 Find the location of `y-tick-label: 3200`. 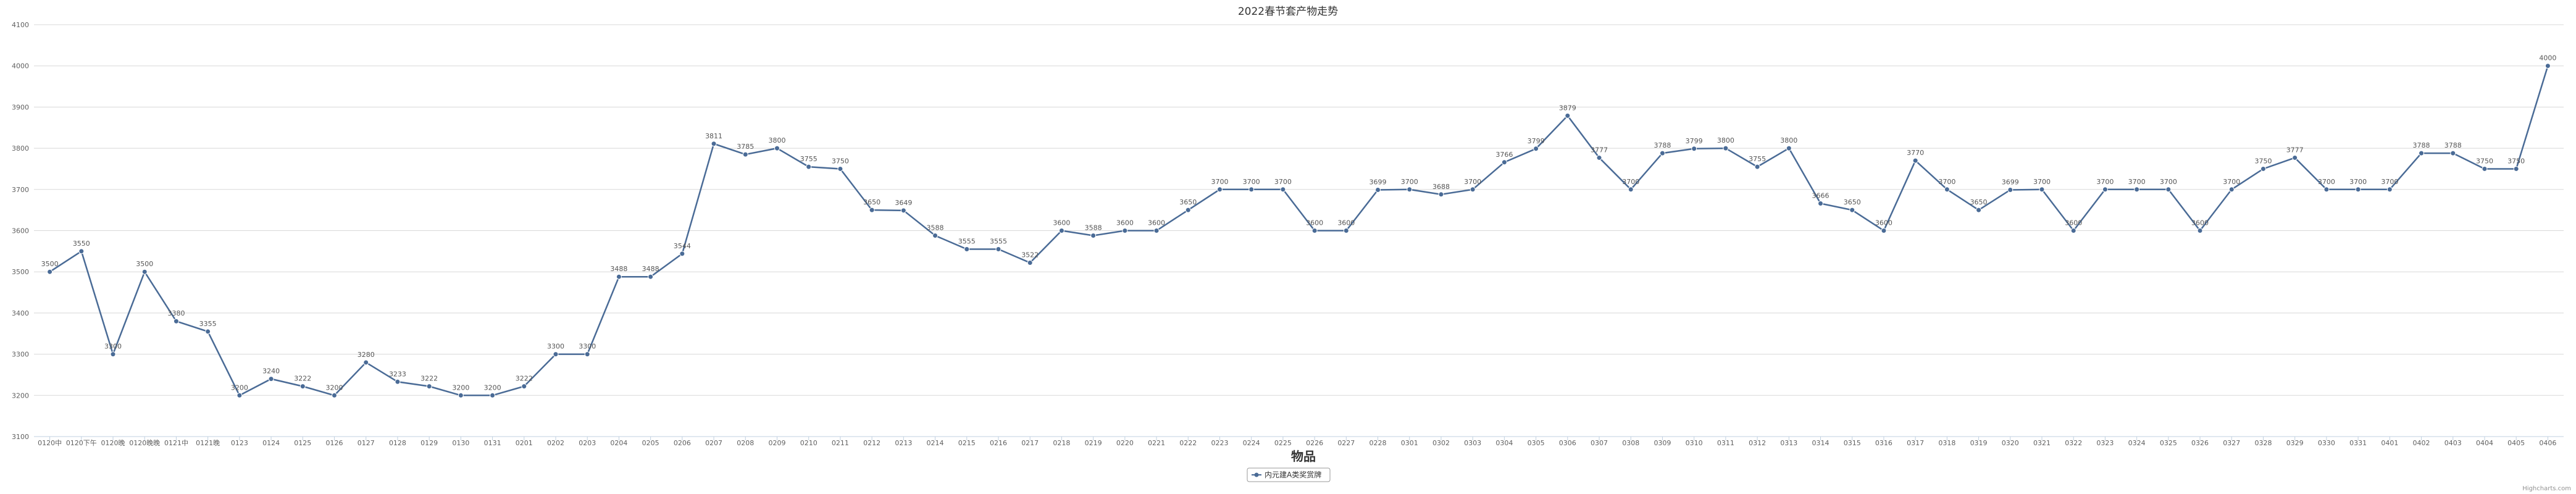

y-tick-label: 3200 is located at coordinates (20, 395).